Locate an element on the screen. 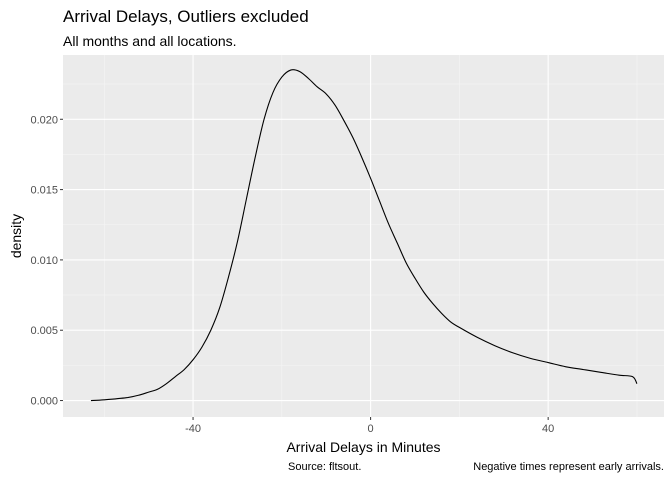  x-axis: -40 0 40 is located at coordinates (369, 426).